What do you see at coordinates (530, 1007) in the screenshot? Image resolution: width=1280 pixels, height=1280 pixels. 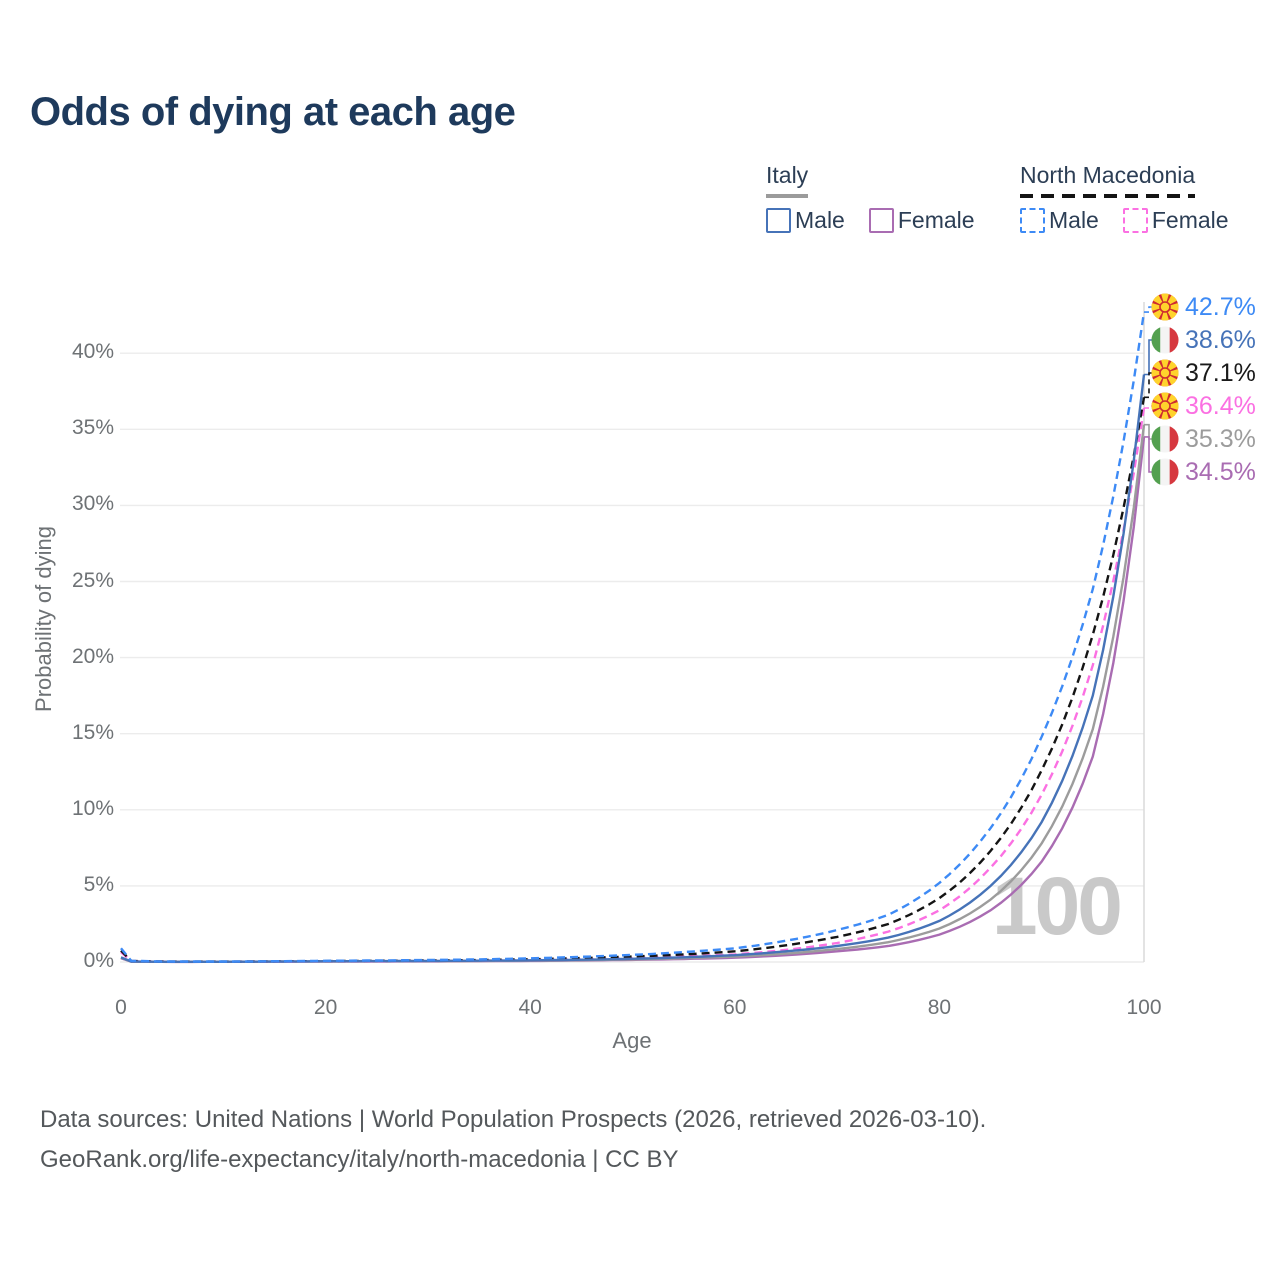 I see `x-tick-label: 40` at bounding box center [530, 1007].